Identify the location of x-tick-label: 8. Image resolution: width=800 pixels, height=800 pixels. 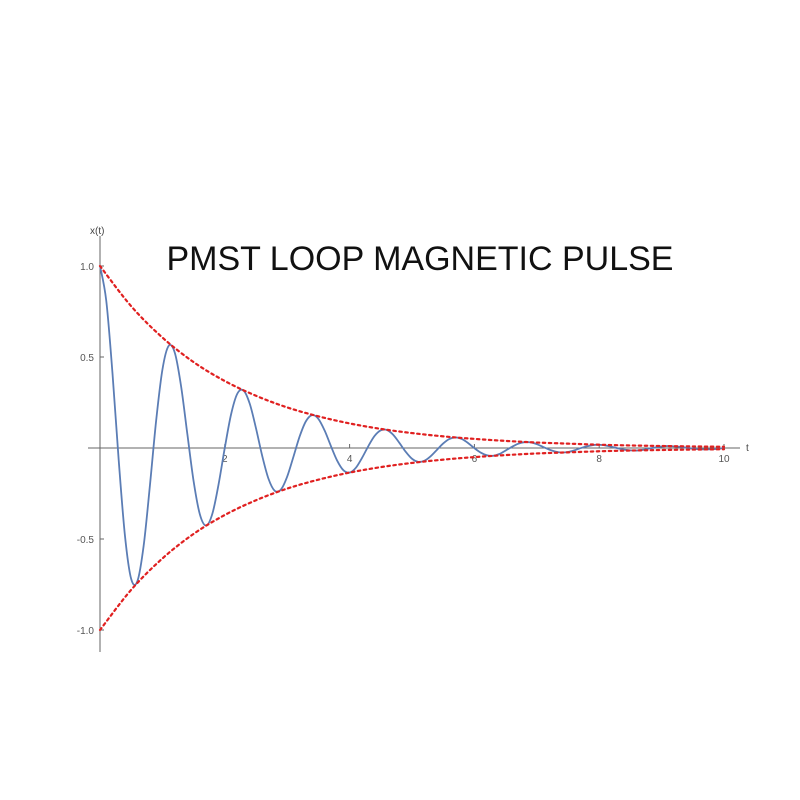
(599, 459).